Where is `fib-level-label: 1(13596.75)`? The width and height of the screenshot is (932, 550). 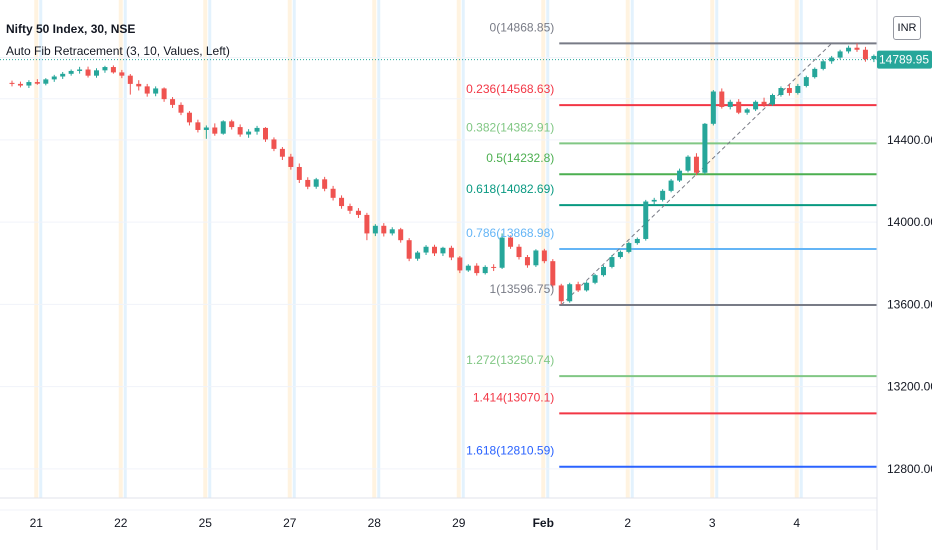 fib-level-label: 1(13596.75) is located at coordinates (522, 289).